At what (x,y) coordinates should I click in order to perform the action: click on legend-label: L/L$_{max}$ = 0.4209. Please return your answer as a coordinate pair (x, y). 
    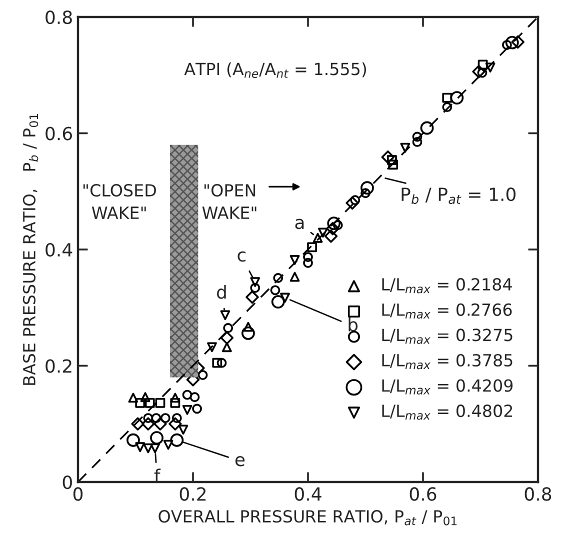
    Looking at the image, I should click on (447, 387).